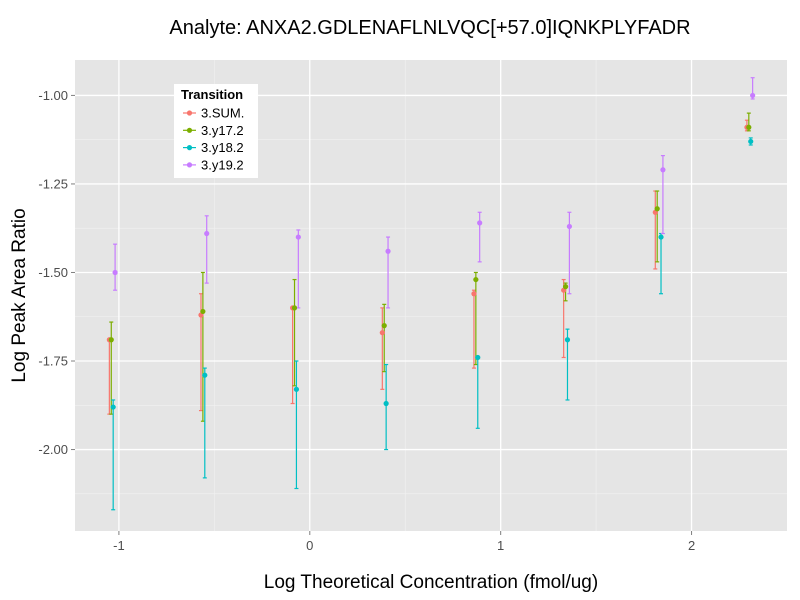 This screenshot has width=800, height=600. I want to click on legend-label: 3.y18.2, so click(222, 147).